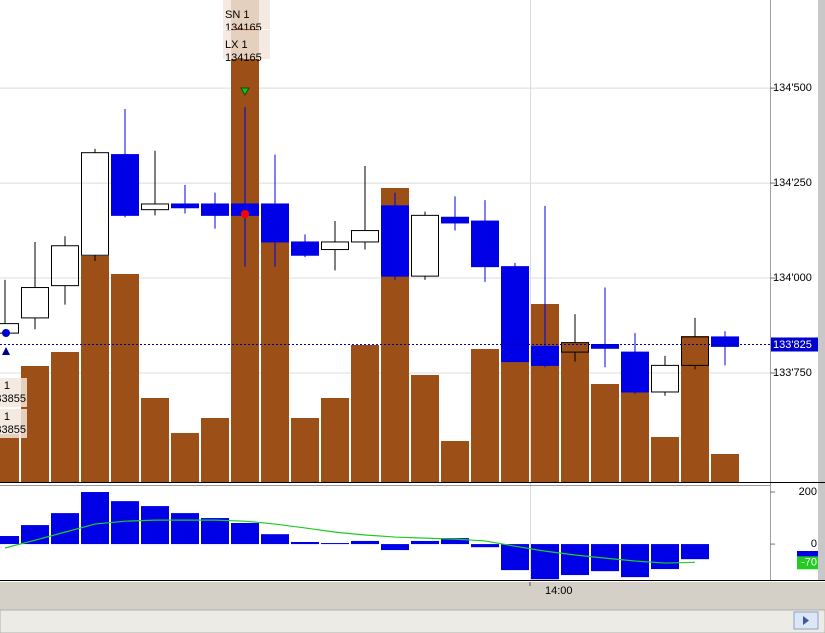  Describe the element at coordinates (821, 290) in the screenshot. I see `right-edge` at that location.